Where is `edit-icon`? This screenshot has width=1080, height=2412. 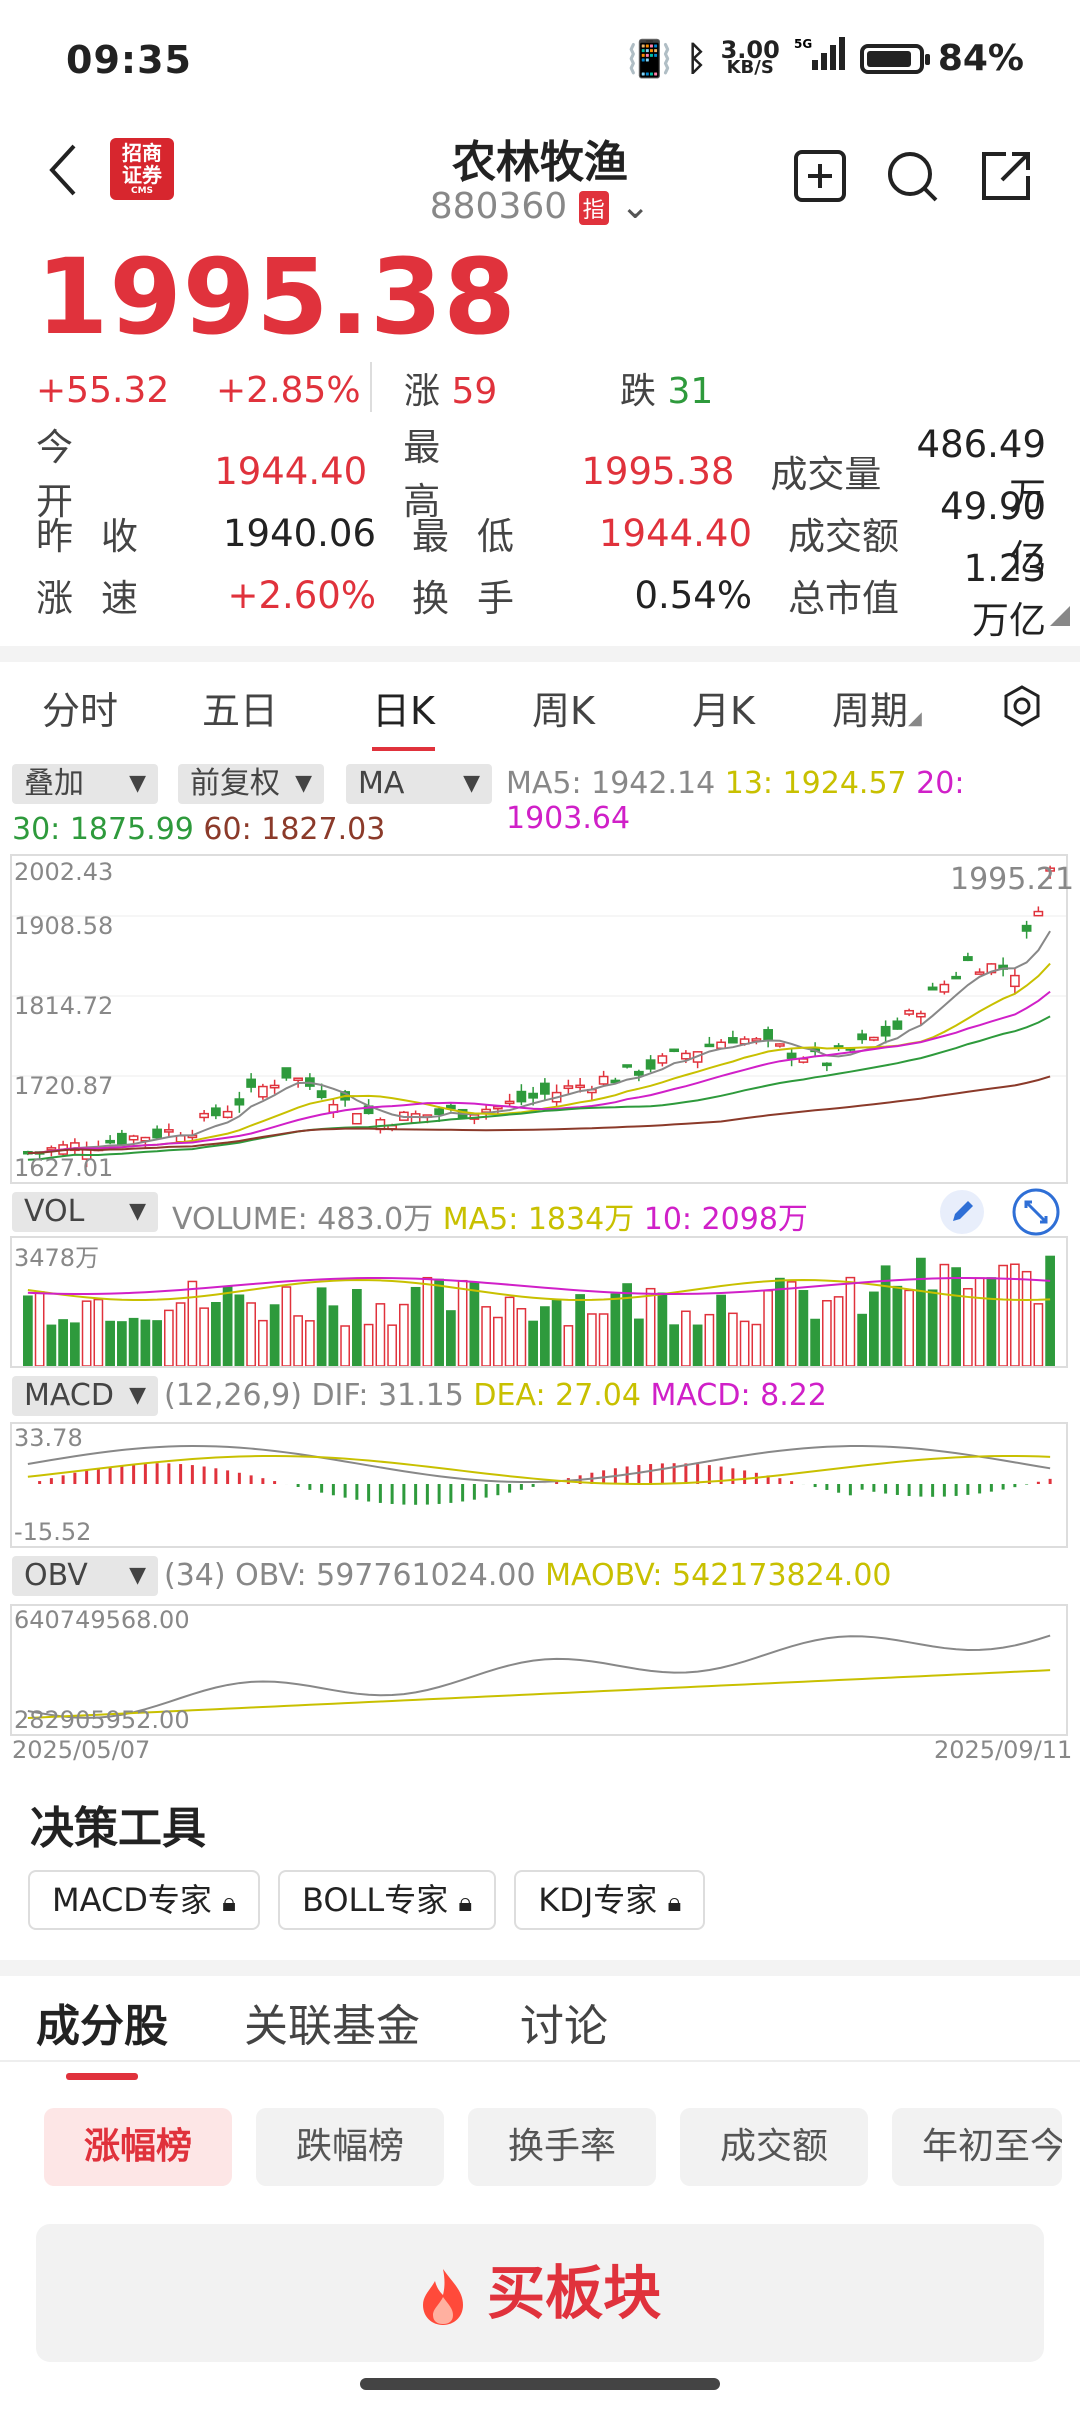 edit-icon is located at coordinates (962, 1214).